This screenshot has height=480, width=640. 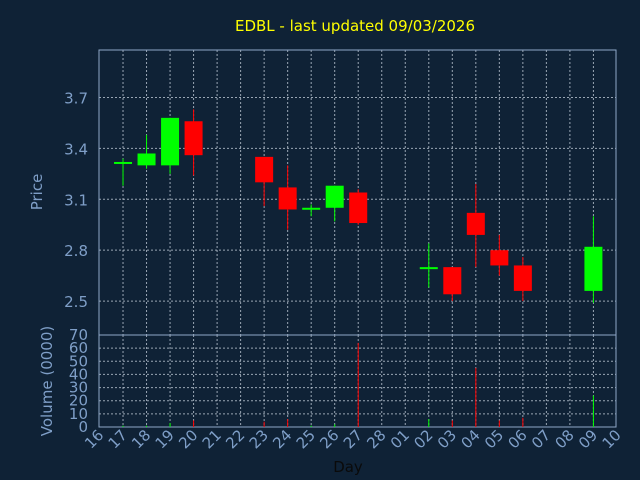 I want to click on volume-y-tick-label: 30, so click(x=78, y=388).